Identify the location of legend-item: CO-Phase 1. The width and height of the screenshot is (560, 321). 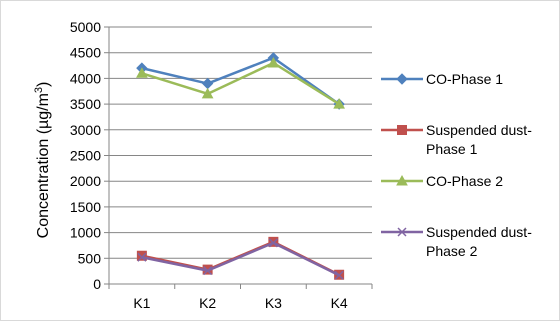
(442, 79).